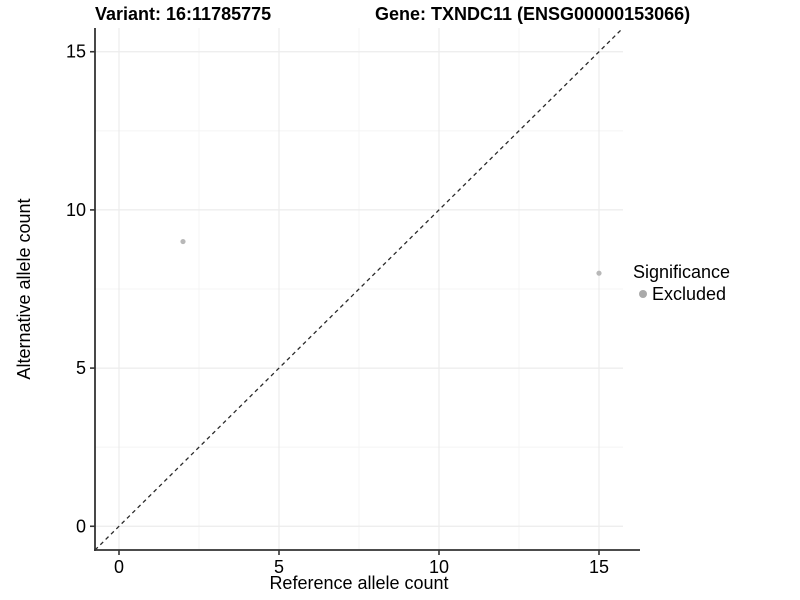  I want to click on y-tick-label: 5, so click(81, 368).